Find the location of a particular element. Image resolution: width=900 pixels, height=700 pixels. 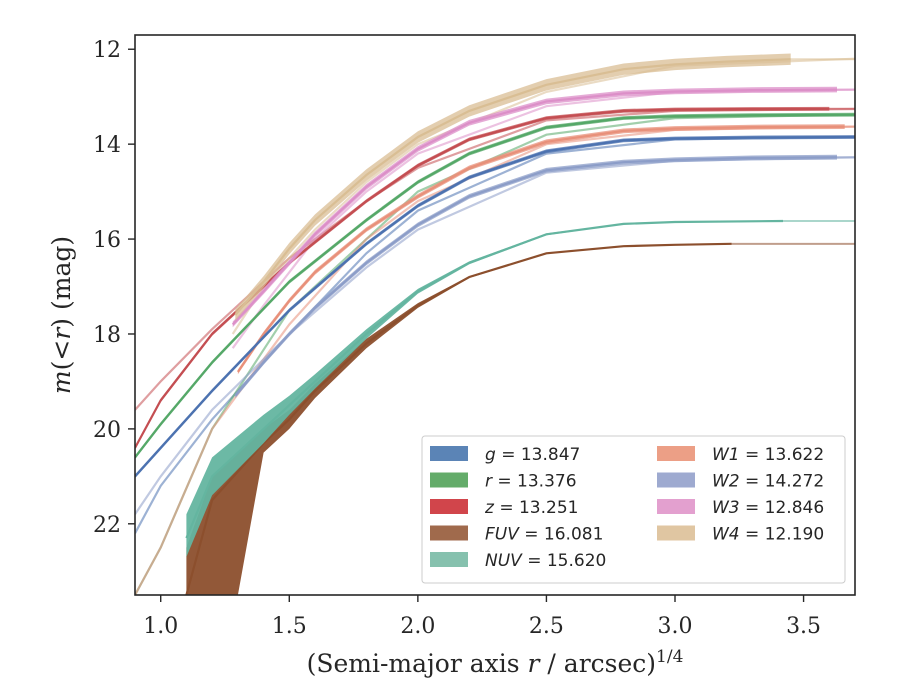

y-tick-label: 20 is located at coordinates (107, 430).